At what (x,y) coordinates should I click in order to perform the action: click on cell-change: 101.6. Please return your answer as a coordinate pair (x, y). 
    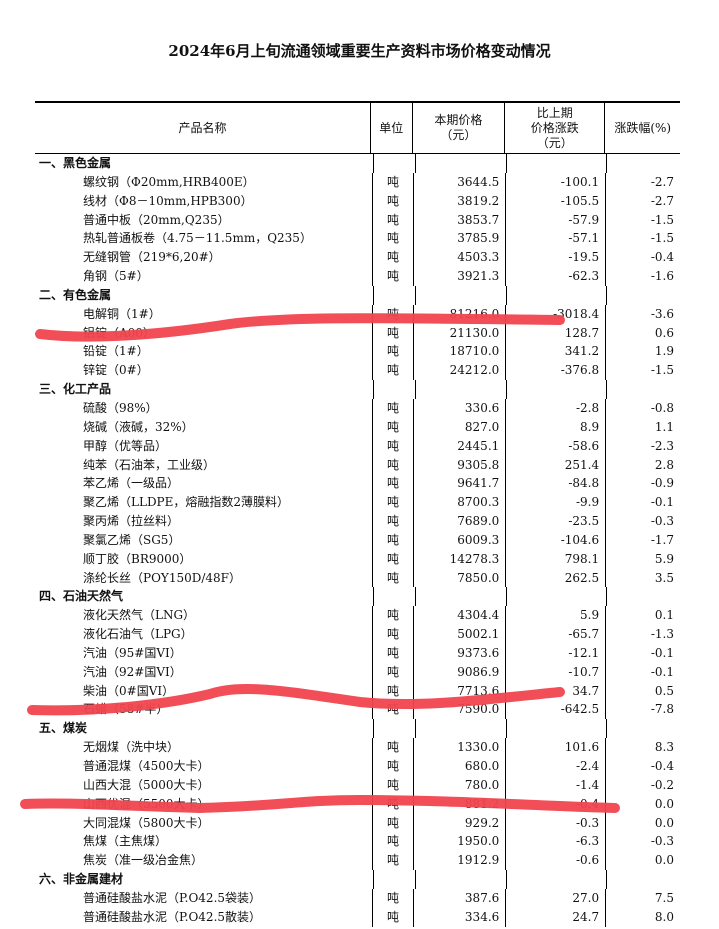
    Looking at the image, I should click on (555, 747).